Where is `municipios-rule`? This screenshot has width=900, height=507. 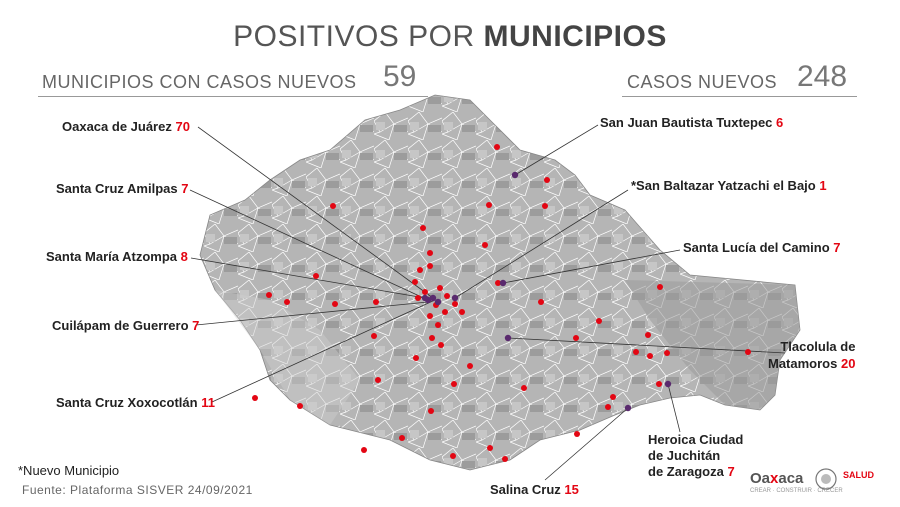
municipios-rule is located at coordinates (233, 96).